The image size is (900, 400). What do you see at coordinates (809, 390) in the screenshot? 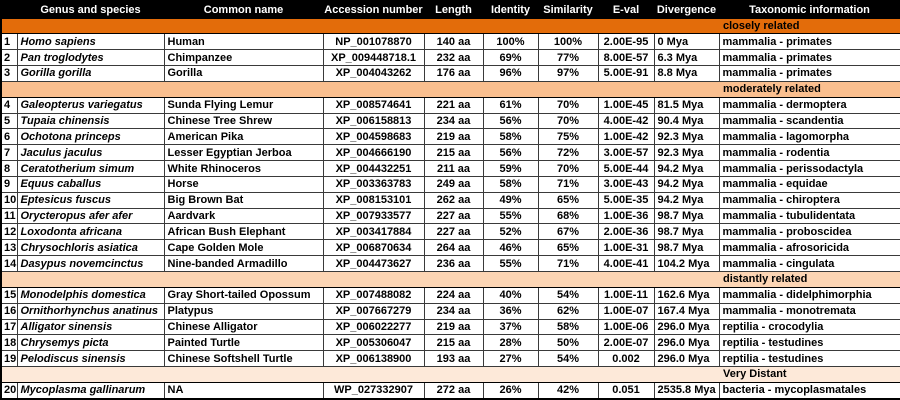
I see `cell-taxonomic-info: bacteria - mycoplasmatales` at bounding box center [809, 390].